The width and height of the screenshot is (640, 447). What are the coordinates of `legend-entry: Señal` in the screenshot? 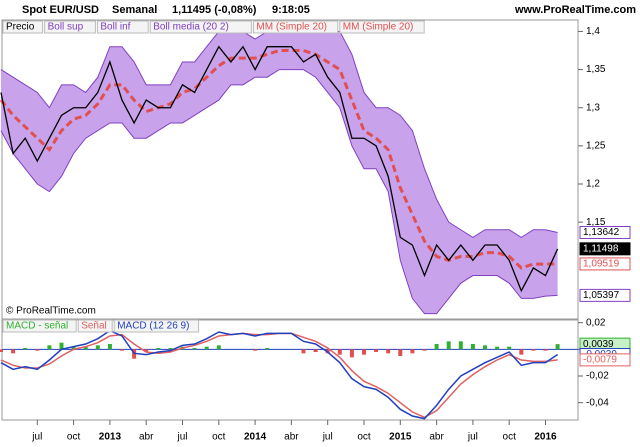 It's located at (94, 326).